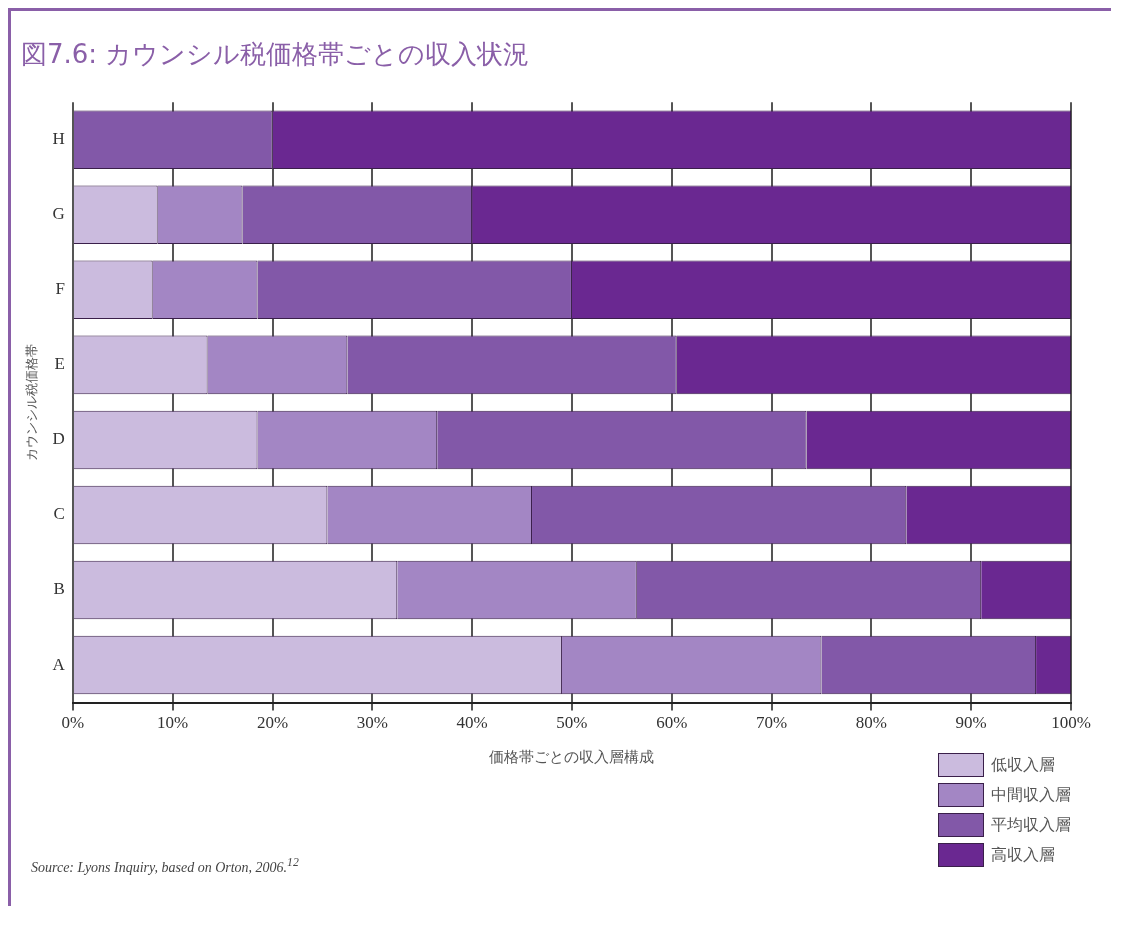 This screenshot has width=1127, height=925. What do you see at coordinates (275, 54) in the screenshot?
I see `chart-title: 図7.6: カウンシル税価格帯ごとの収入状況` at bounding box center [275, 54].